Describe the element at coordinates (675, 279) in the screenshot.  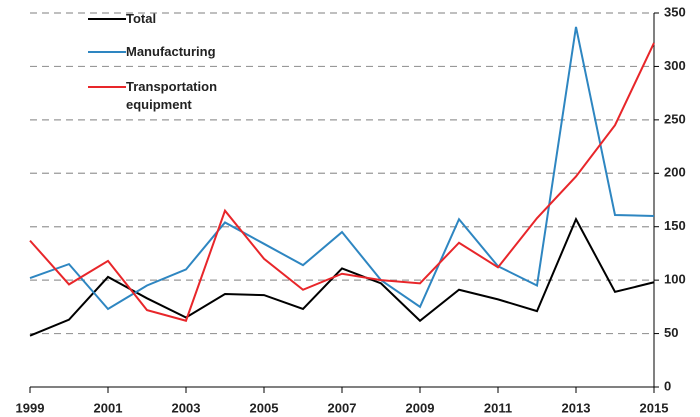
I see `y-tick-label: 100` at that location.